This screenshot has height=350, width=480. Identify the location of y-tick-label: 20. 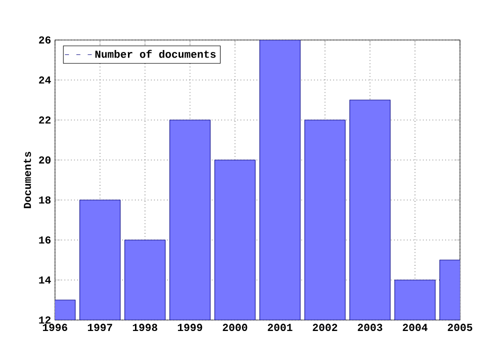
(45, 160).